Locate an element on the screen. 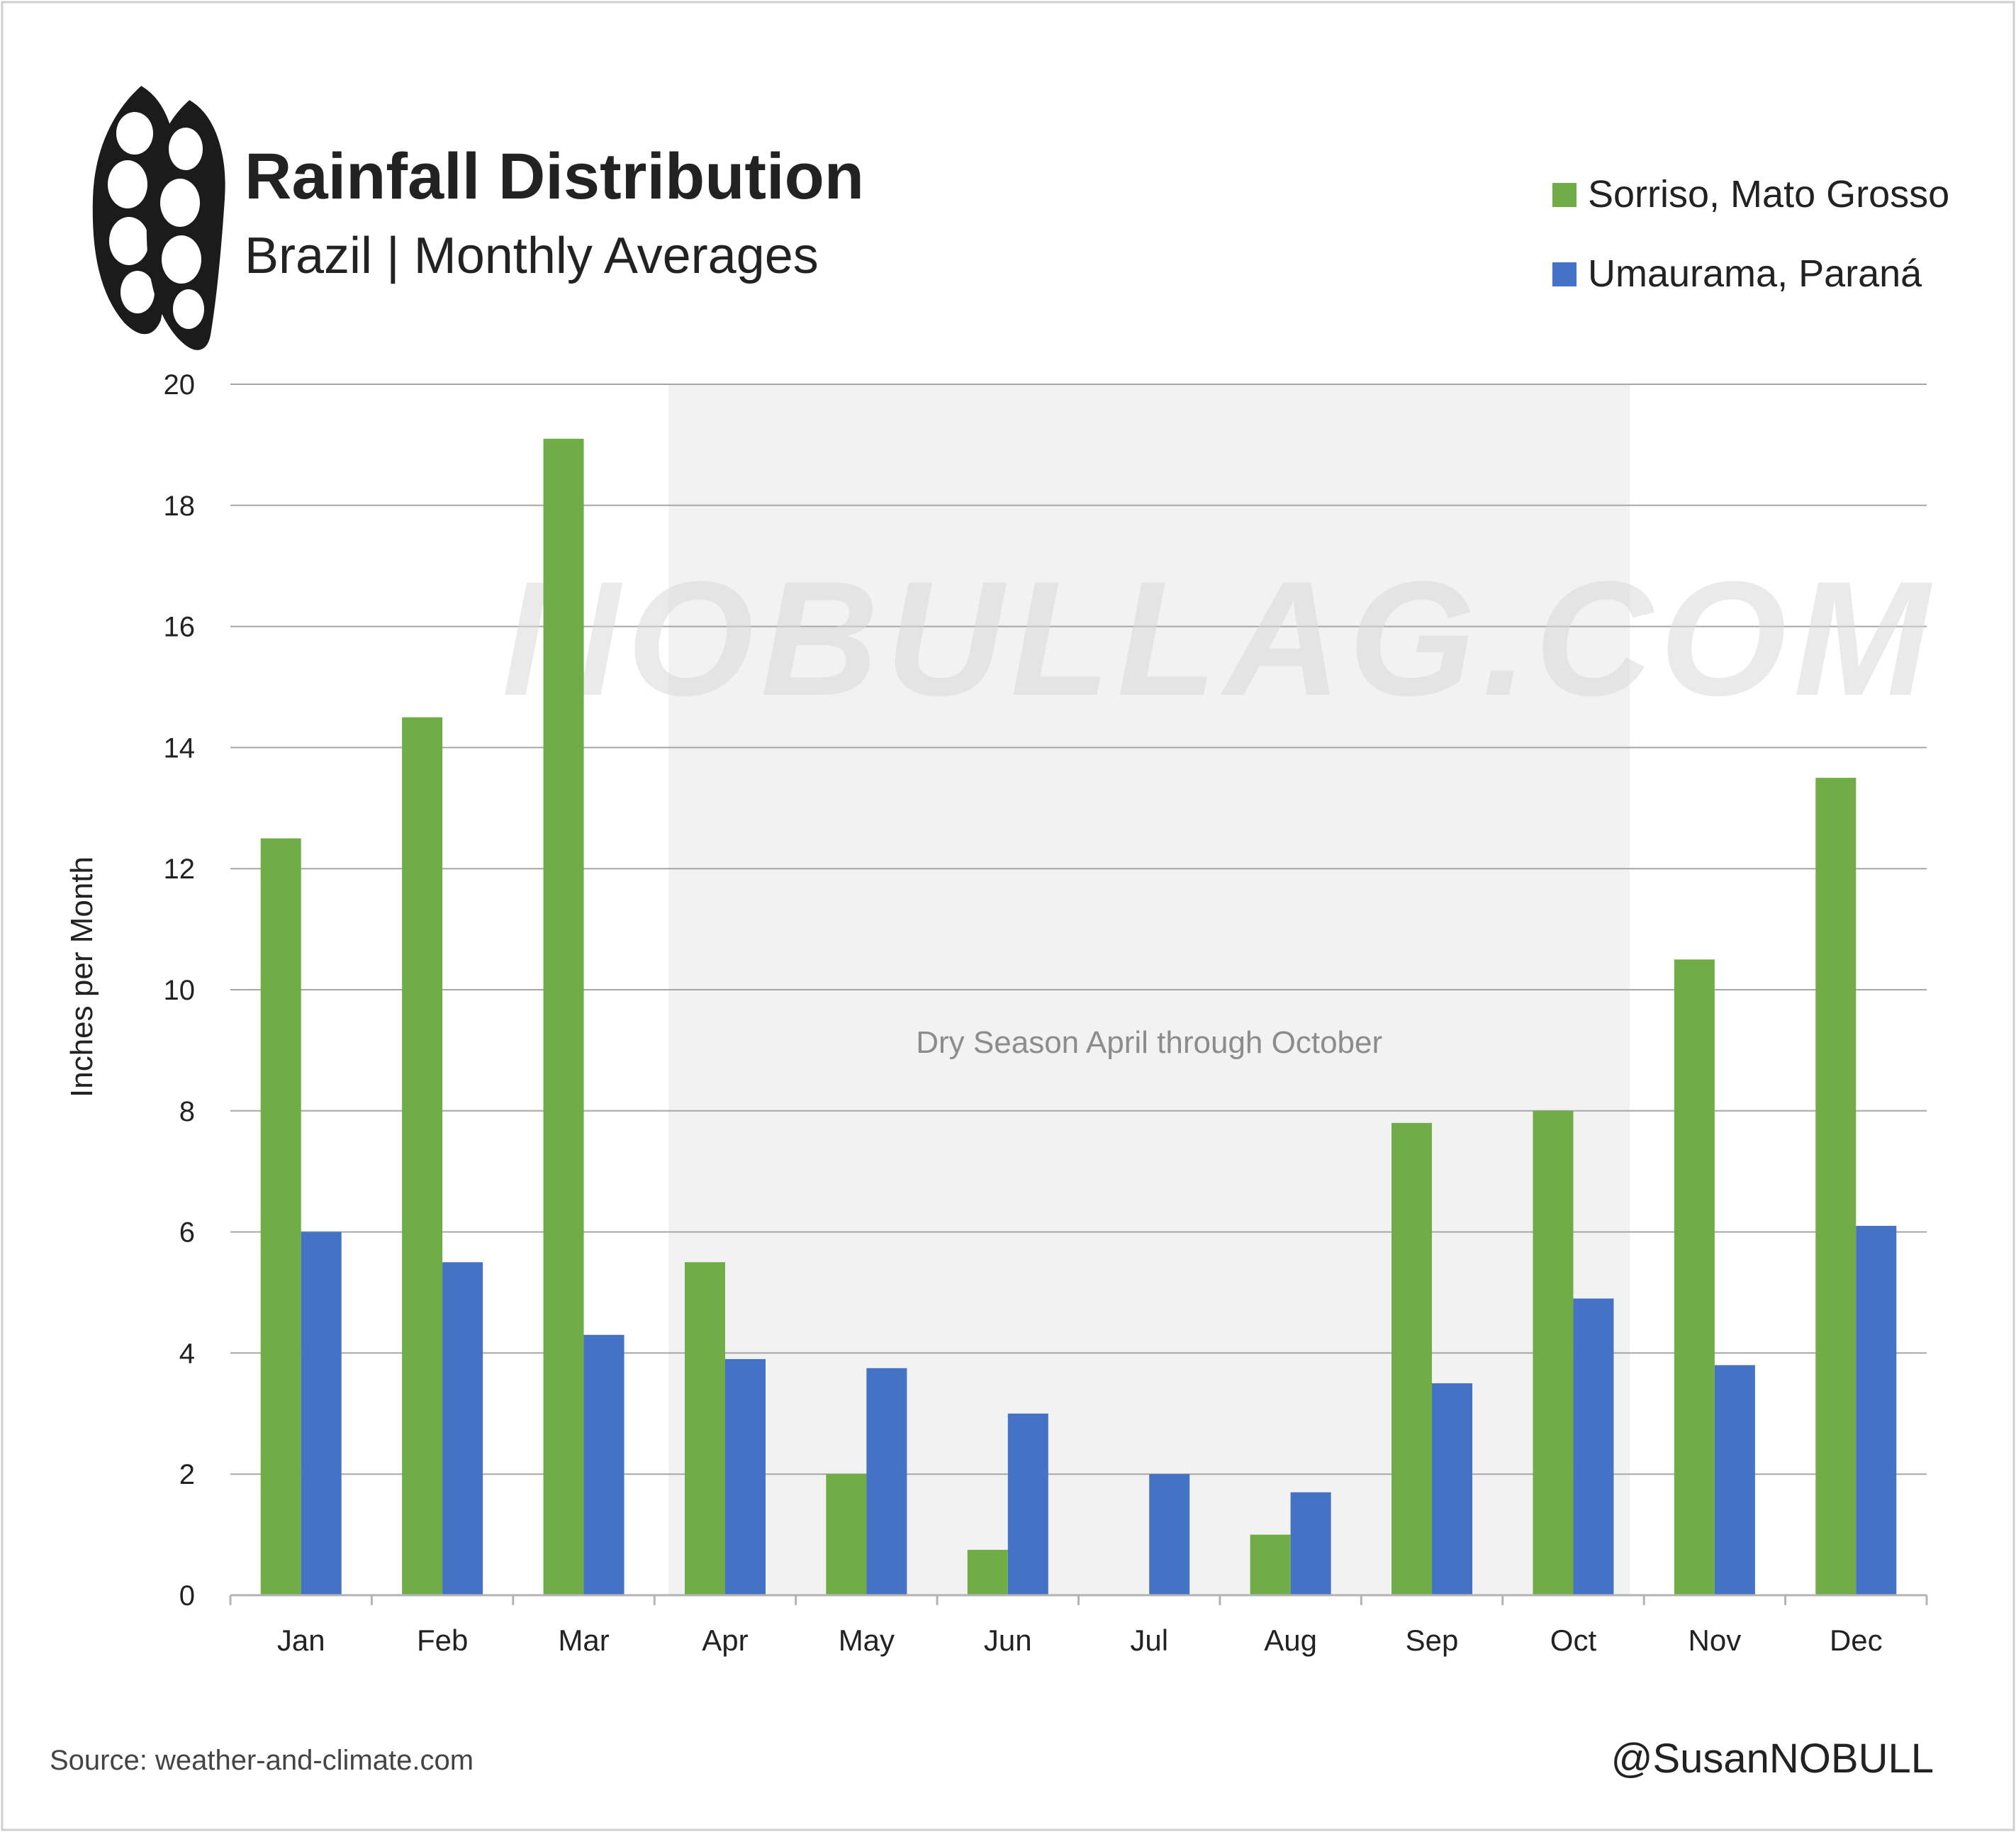 Image resolution: width=2016 pixels, height=1832 pixels. x-tick-label: May is located at coordinates (867, 1640).